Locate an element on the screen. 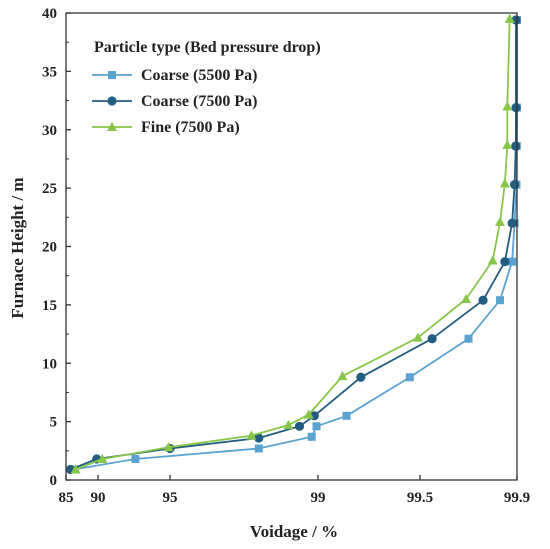  x-axis-title: Voidage / % is located at coordinates (294, 531).